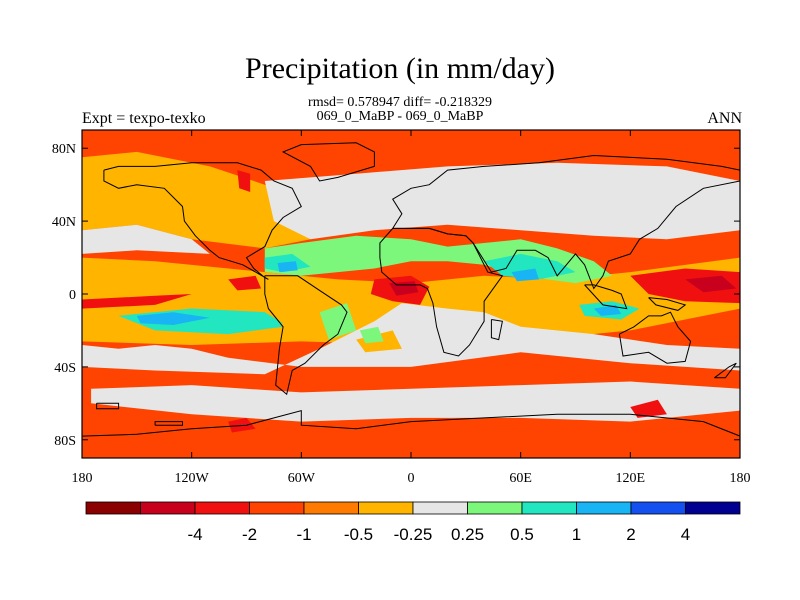 This screenshot has height=600, width=800. Describe the element at coordinates (358, 534) in the screenshot. I see `colorbar-label-3: -0.5` at that location.